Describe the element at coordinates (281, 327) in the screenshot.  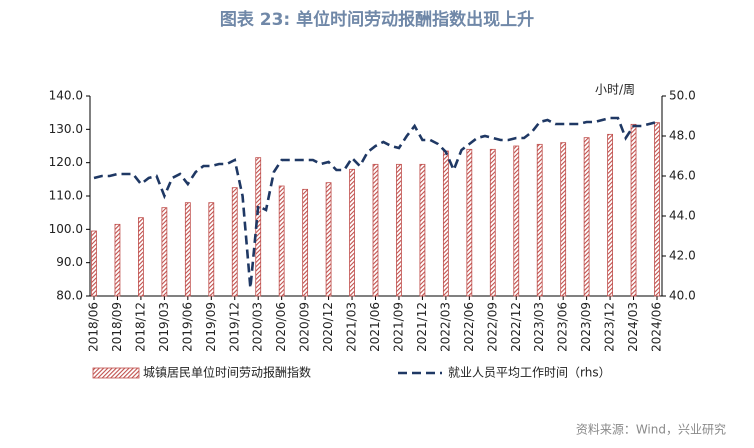
I see `x-tick-label: 2020/06` at that location.